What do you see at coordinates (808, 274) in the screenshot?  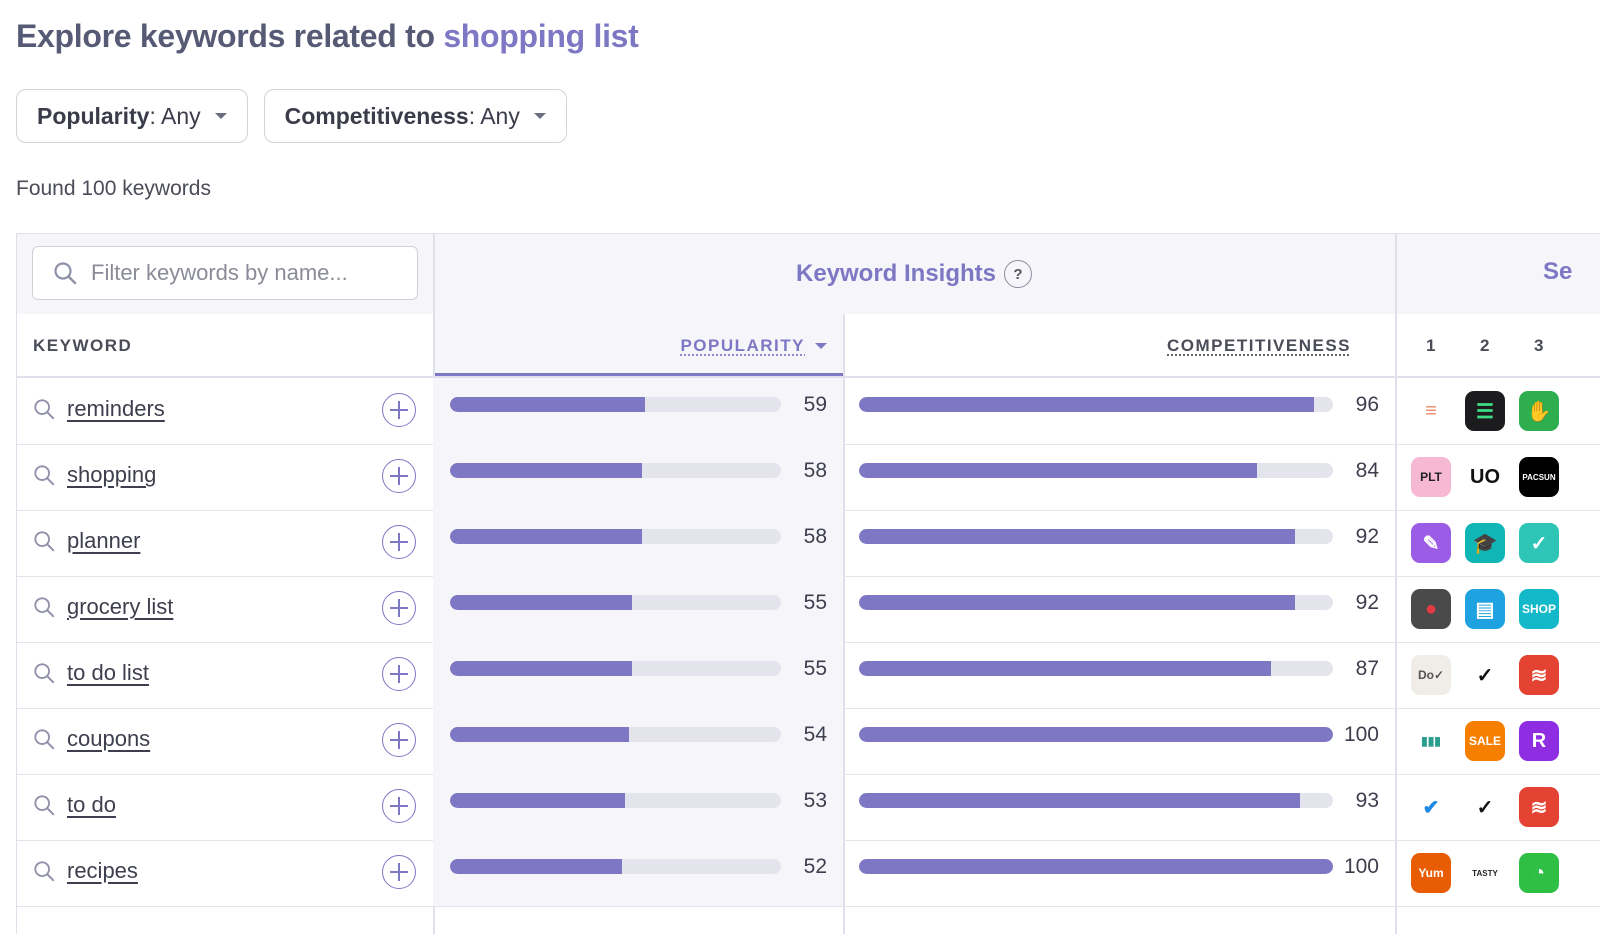 I see `table-header-top: Keyword Insights ? Se` at bounding box center [808, 274].